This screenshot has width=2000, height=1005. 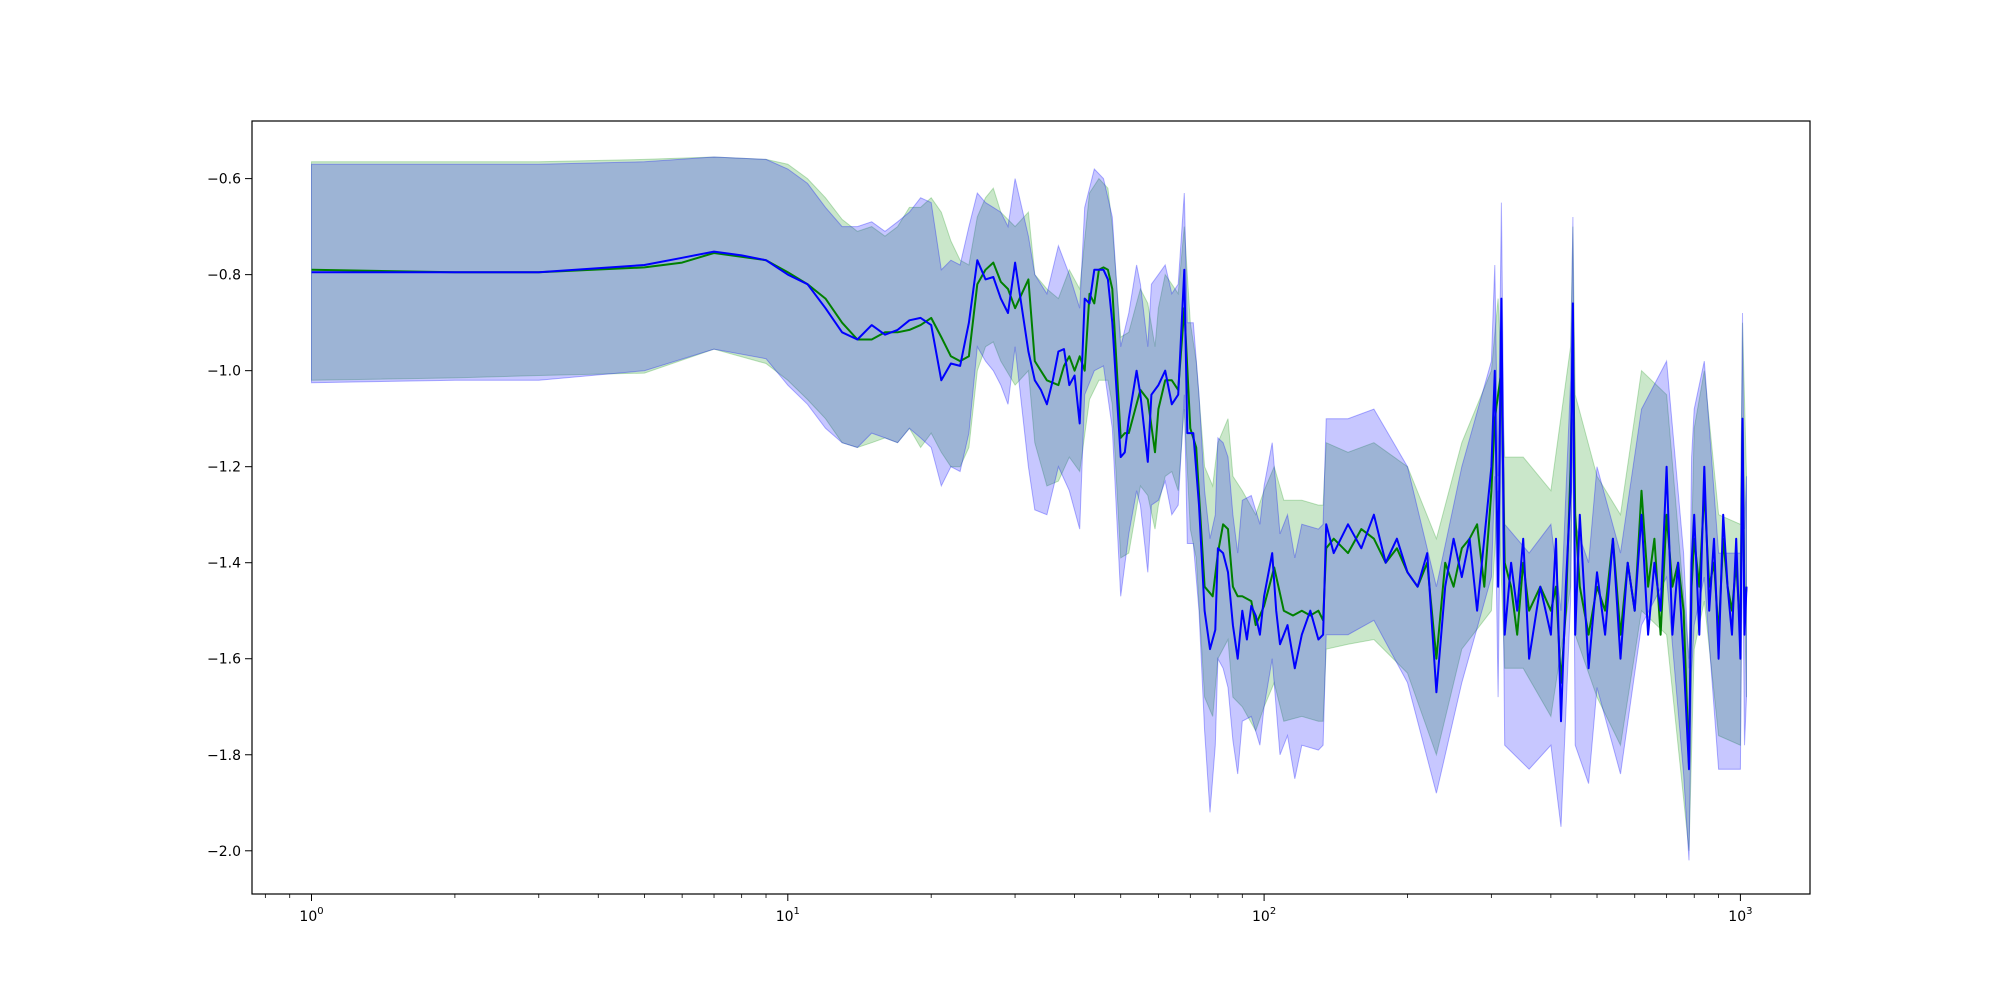 I want to click on x-tick-label: 10², so click(x=1264, y=915).